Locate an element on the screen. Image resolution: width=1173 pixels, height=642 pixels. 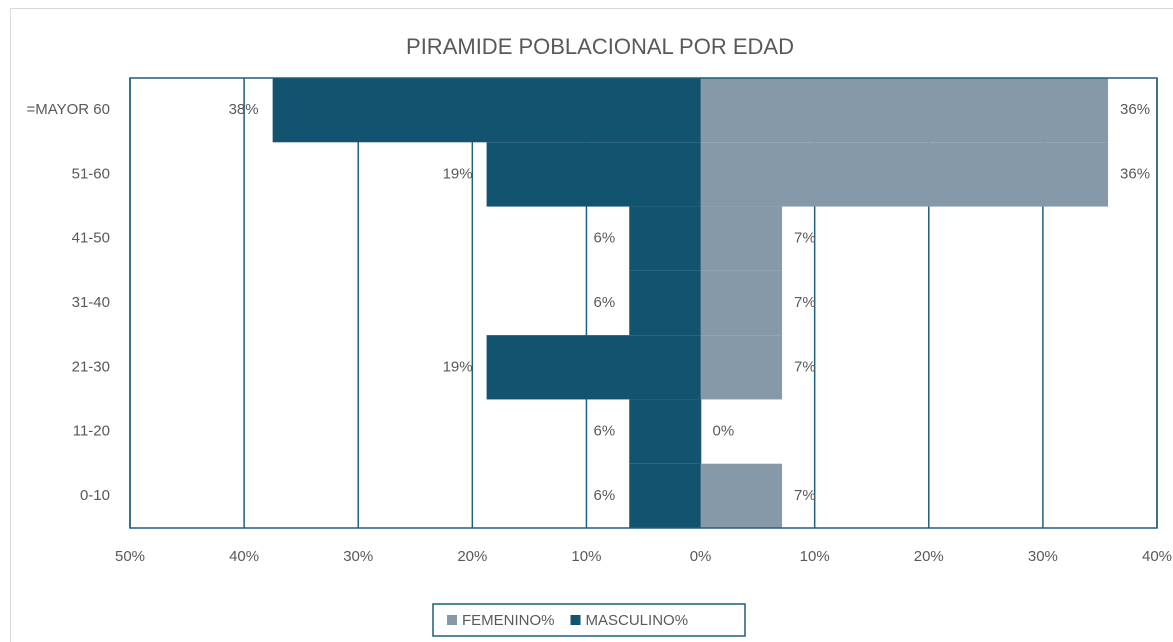
legend-box is located at coordinates (589, 620).